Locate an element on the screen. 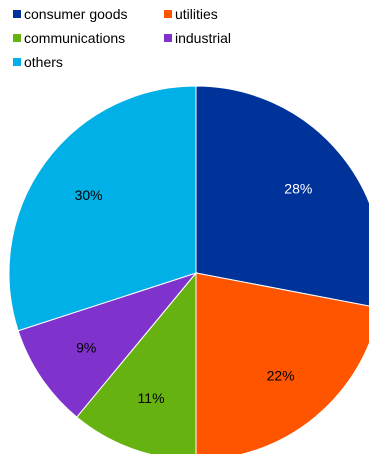  pie-label-consumer-goods: 28% is located at coordinates (298, 188).